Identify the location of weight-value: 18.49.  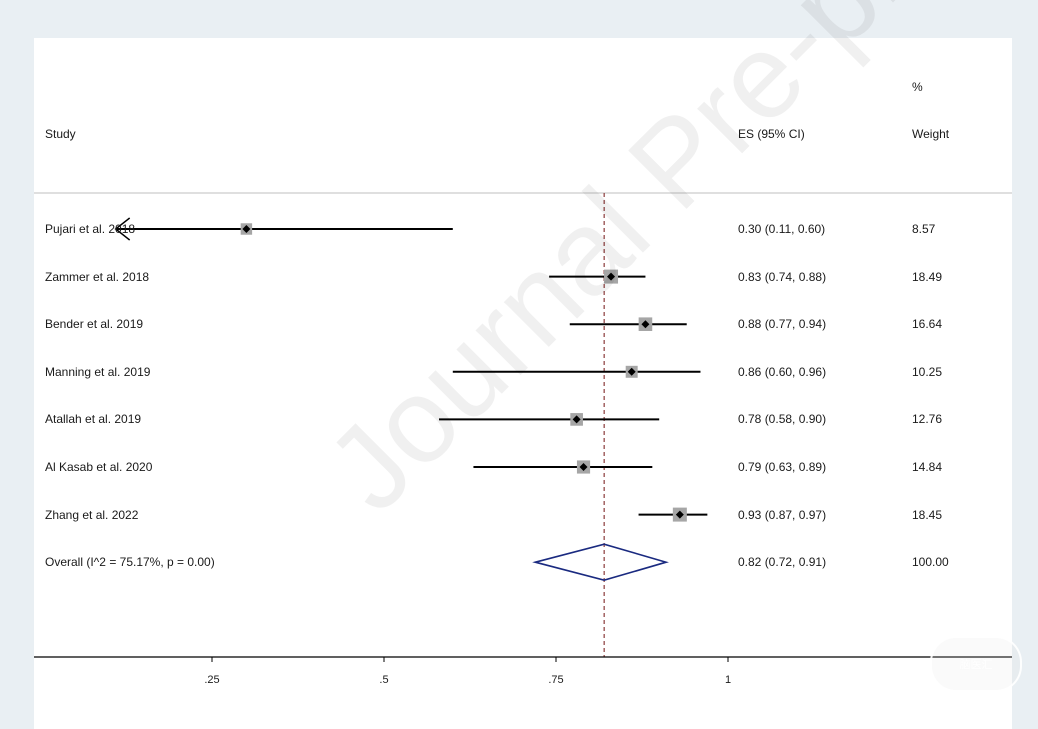
(927, 276).